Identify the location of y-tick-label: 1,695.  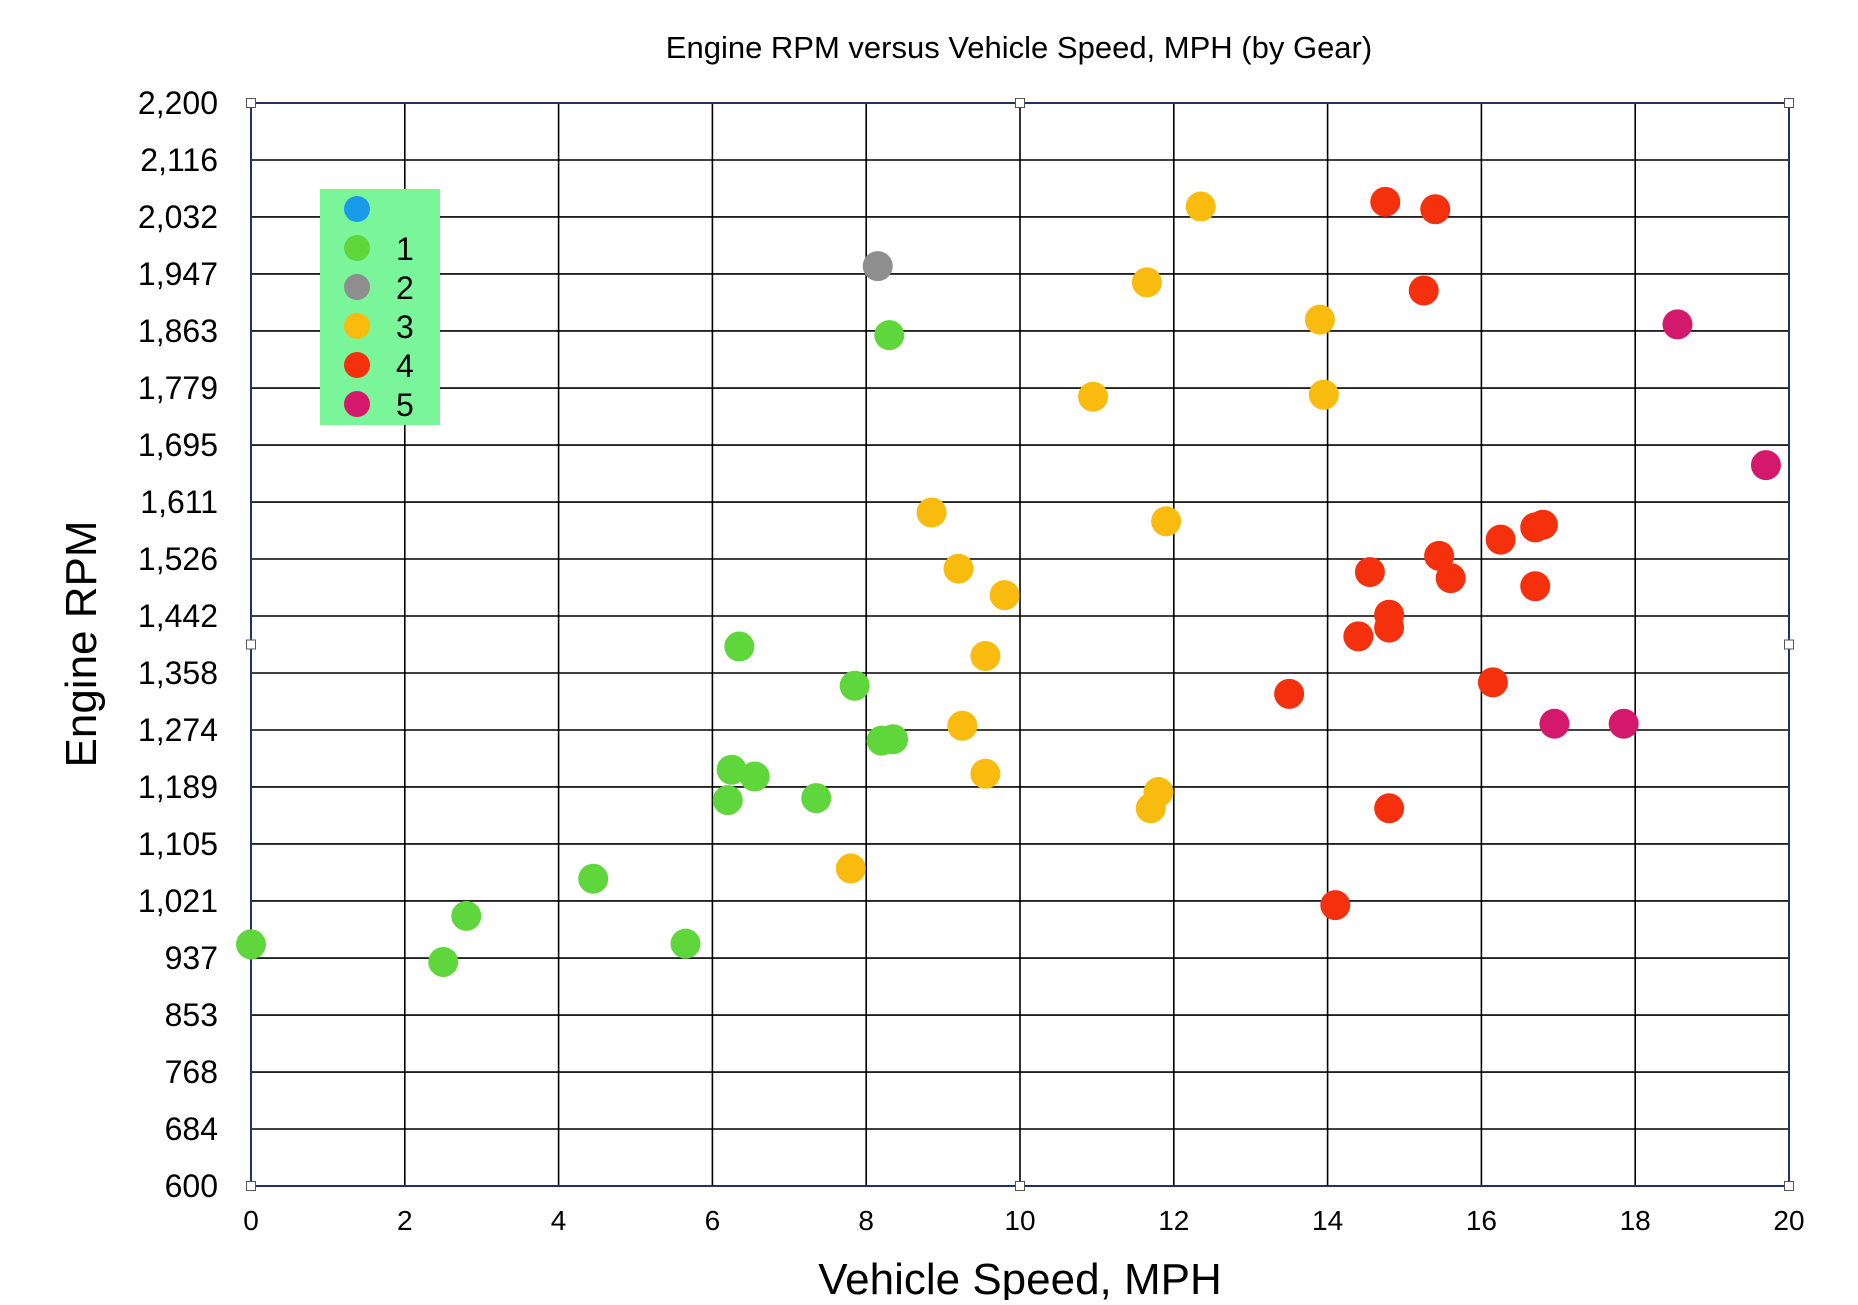
(178, 445).